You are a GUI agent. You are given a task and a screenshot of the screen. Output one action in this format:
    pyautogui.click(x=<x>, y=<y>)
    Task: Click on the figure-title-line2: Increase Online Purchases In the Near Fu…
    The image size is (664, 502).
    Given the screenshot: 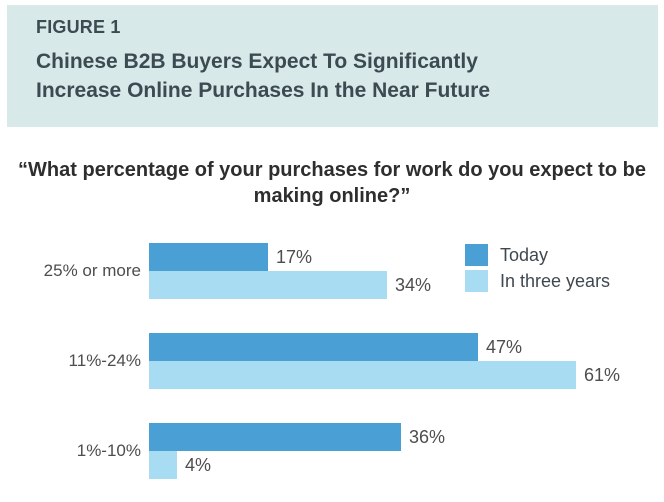 What is the action you would take?
    pyautogui.click(x=263, y=90)
    